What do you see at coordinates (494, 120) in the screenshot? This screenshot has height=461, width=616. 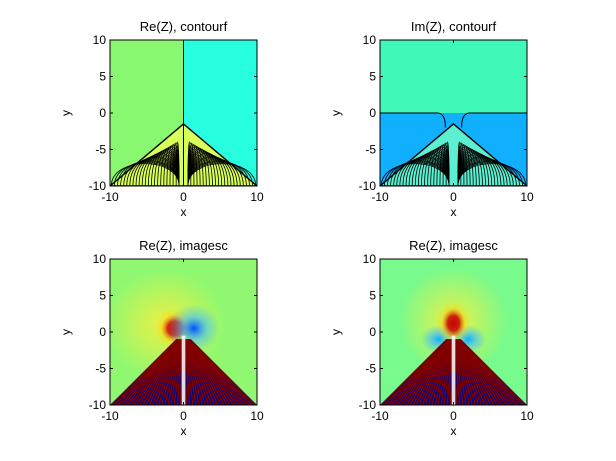 I see `zero-contour-right` at bounding box center [494, 120].